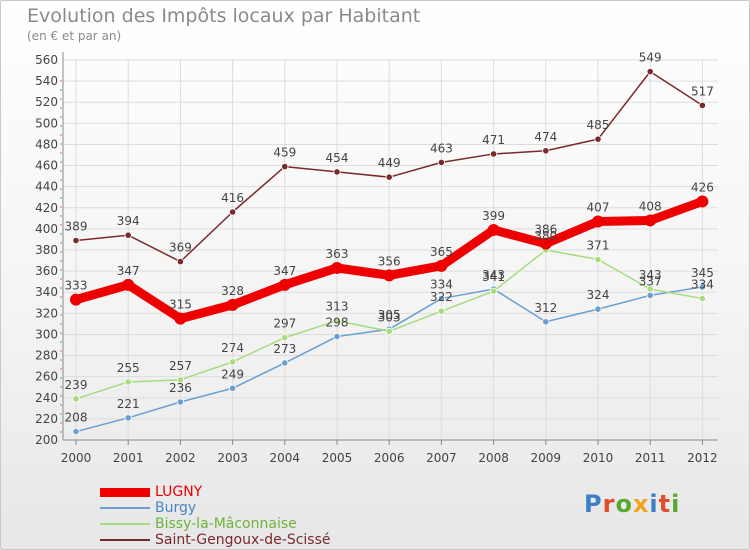  What do you see at coordinates (250, 492) in the screenshot?
I see `legend-item: LUGNY` at bounding box center [250, 492].